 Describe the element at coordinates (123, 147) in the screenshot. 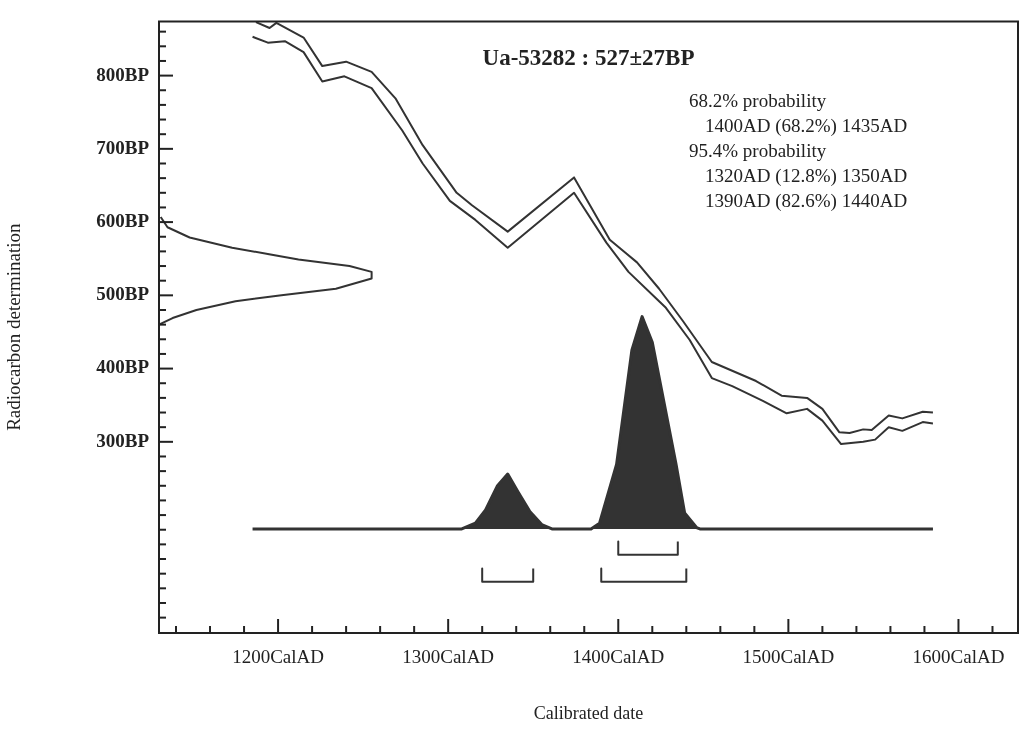

I see `y-tick-label: 700BP` at that location.